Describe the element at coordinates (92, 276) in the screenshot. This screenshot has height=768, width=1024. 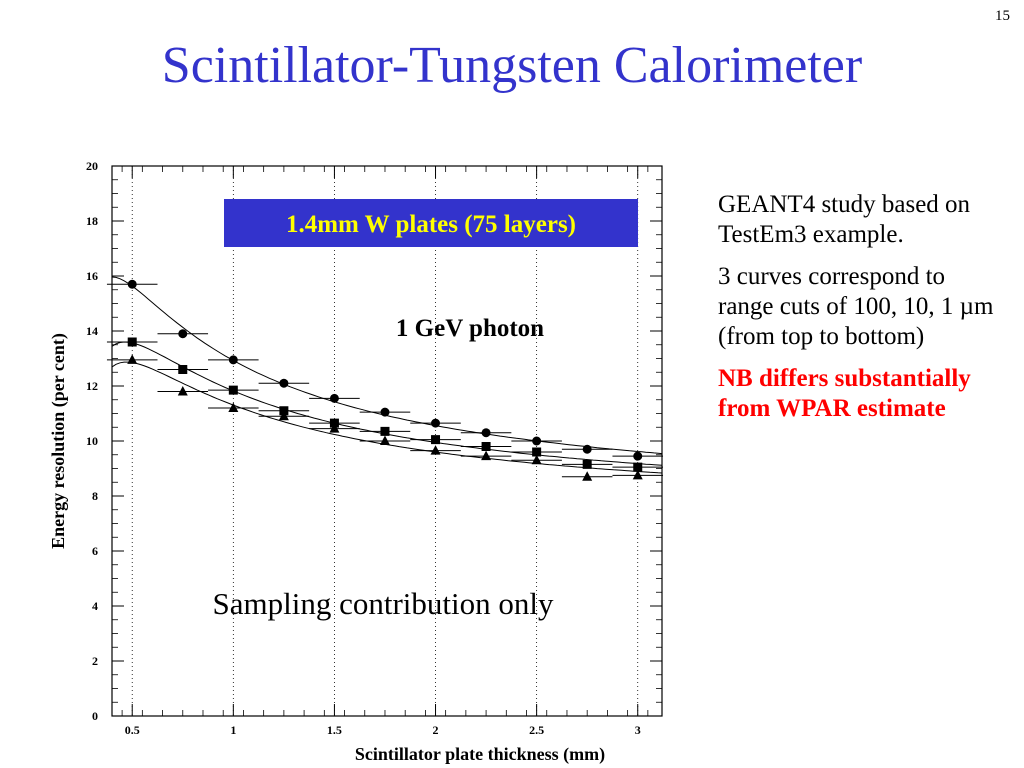
I see `y-tick-label: 16` at that location.